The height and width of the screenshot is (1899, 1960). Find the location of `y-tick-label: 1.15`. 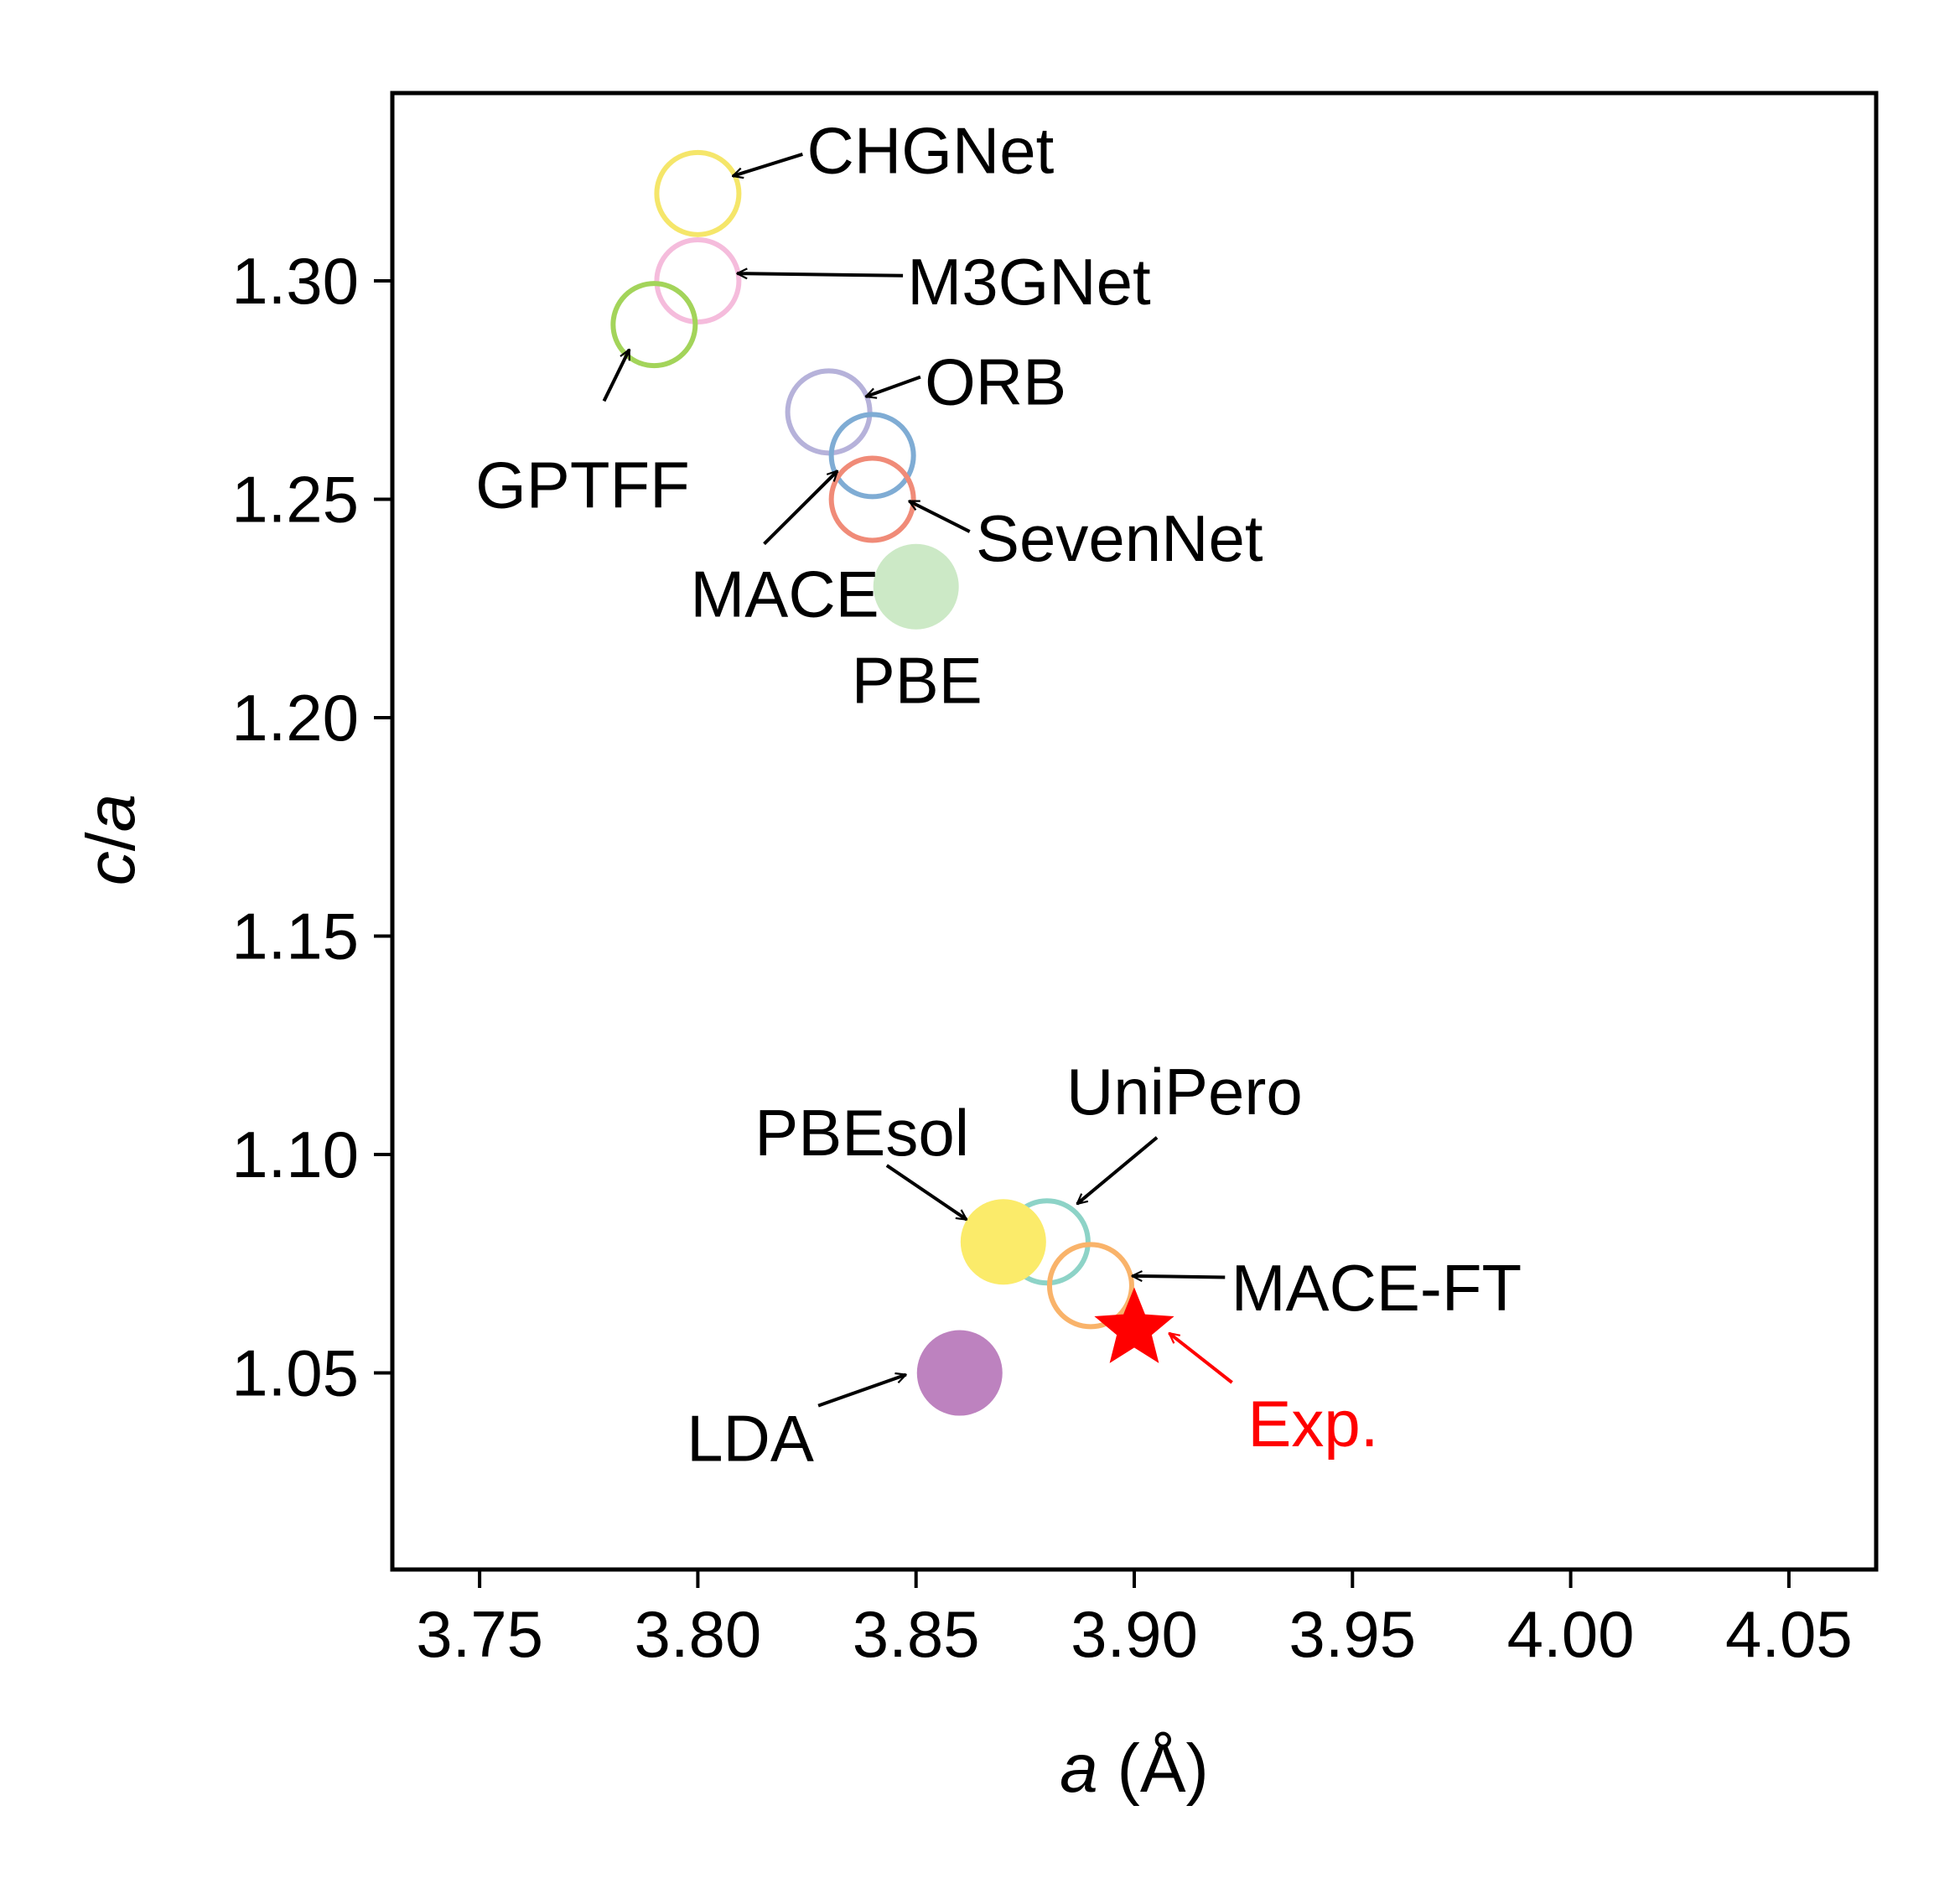

y-tick-label: 1.15 is located at coordinates (295, 936).